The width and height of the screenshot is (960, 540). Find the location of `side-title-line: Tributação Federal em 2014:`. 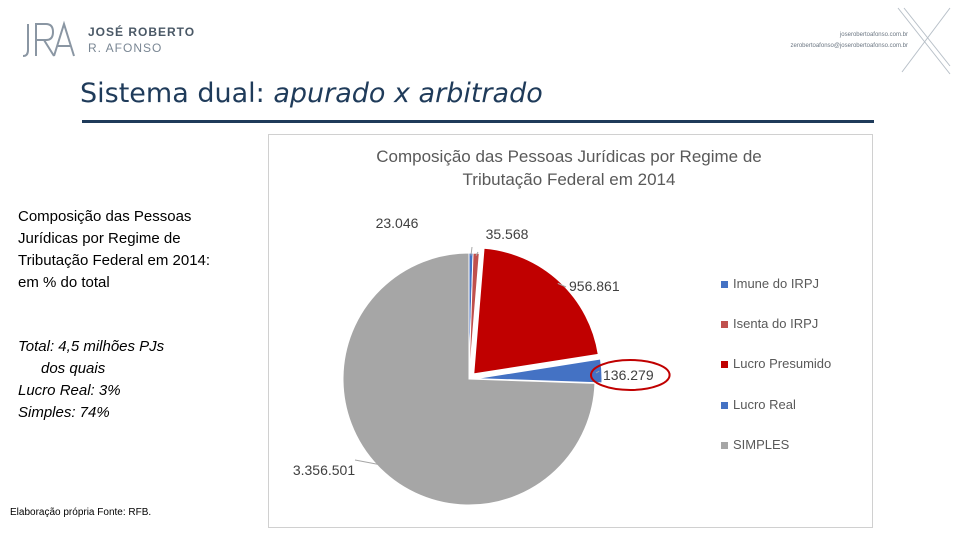

side-title-line: Tributação Federal em 2014: is located at coordinates (114, 260).